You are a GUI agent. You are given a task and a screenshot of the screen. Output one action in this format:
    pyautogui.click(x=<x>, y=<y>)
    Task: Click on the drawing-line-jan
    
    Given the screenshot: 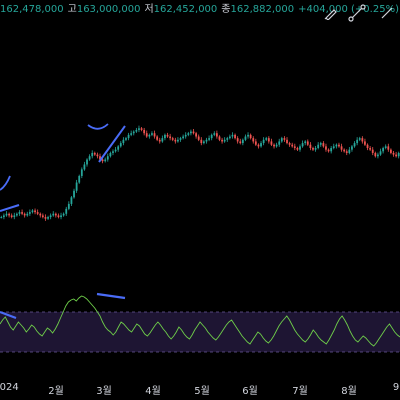 What is the action you would take?
    pyautogui.click(x=10, y=208)
    